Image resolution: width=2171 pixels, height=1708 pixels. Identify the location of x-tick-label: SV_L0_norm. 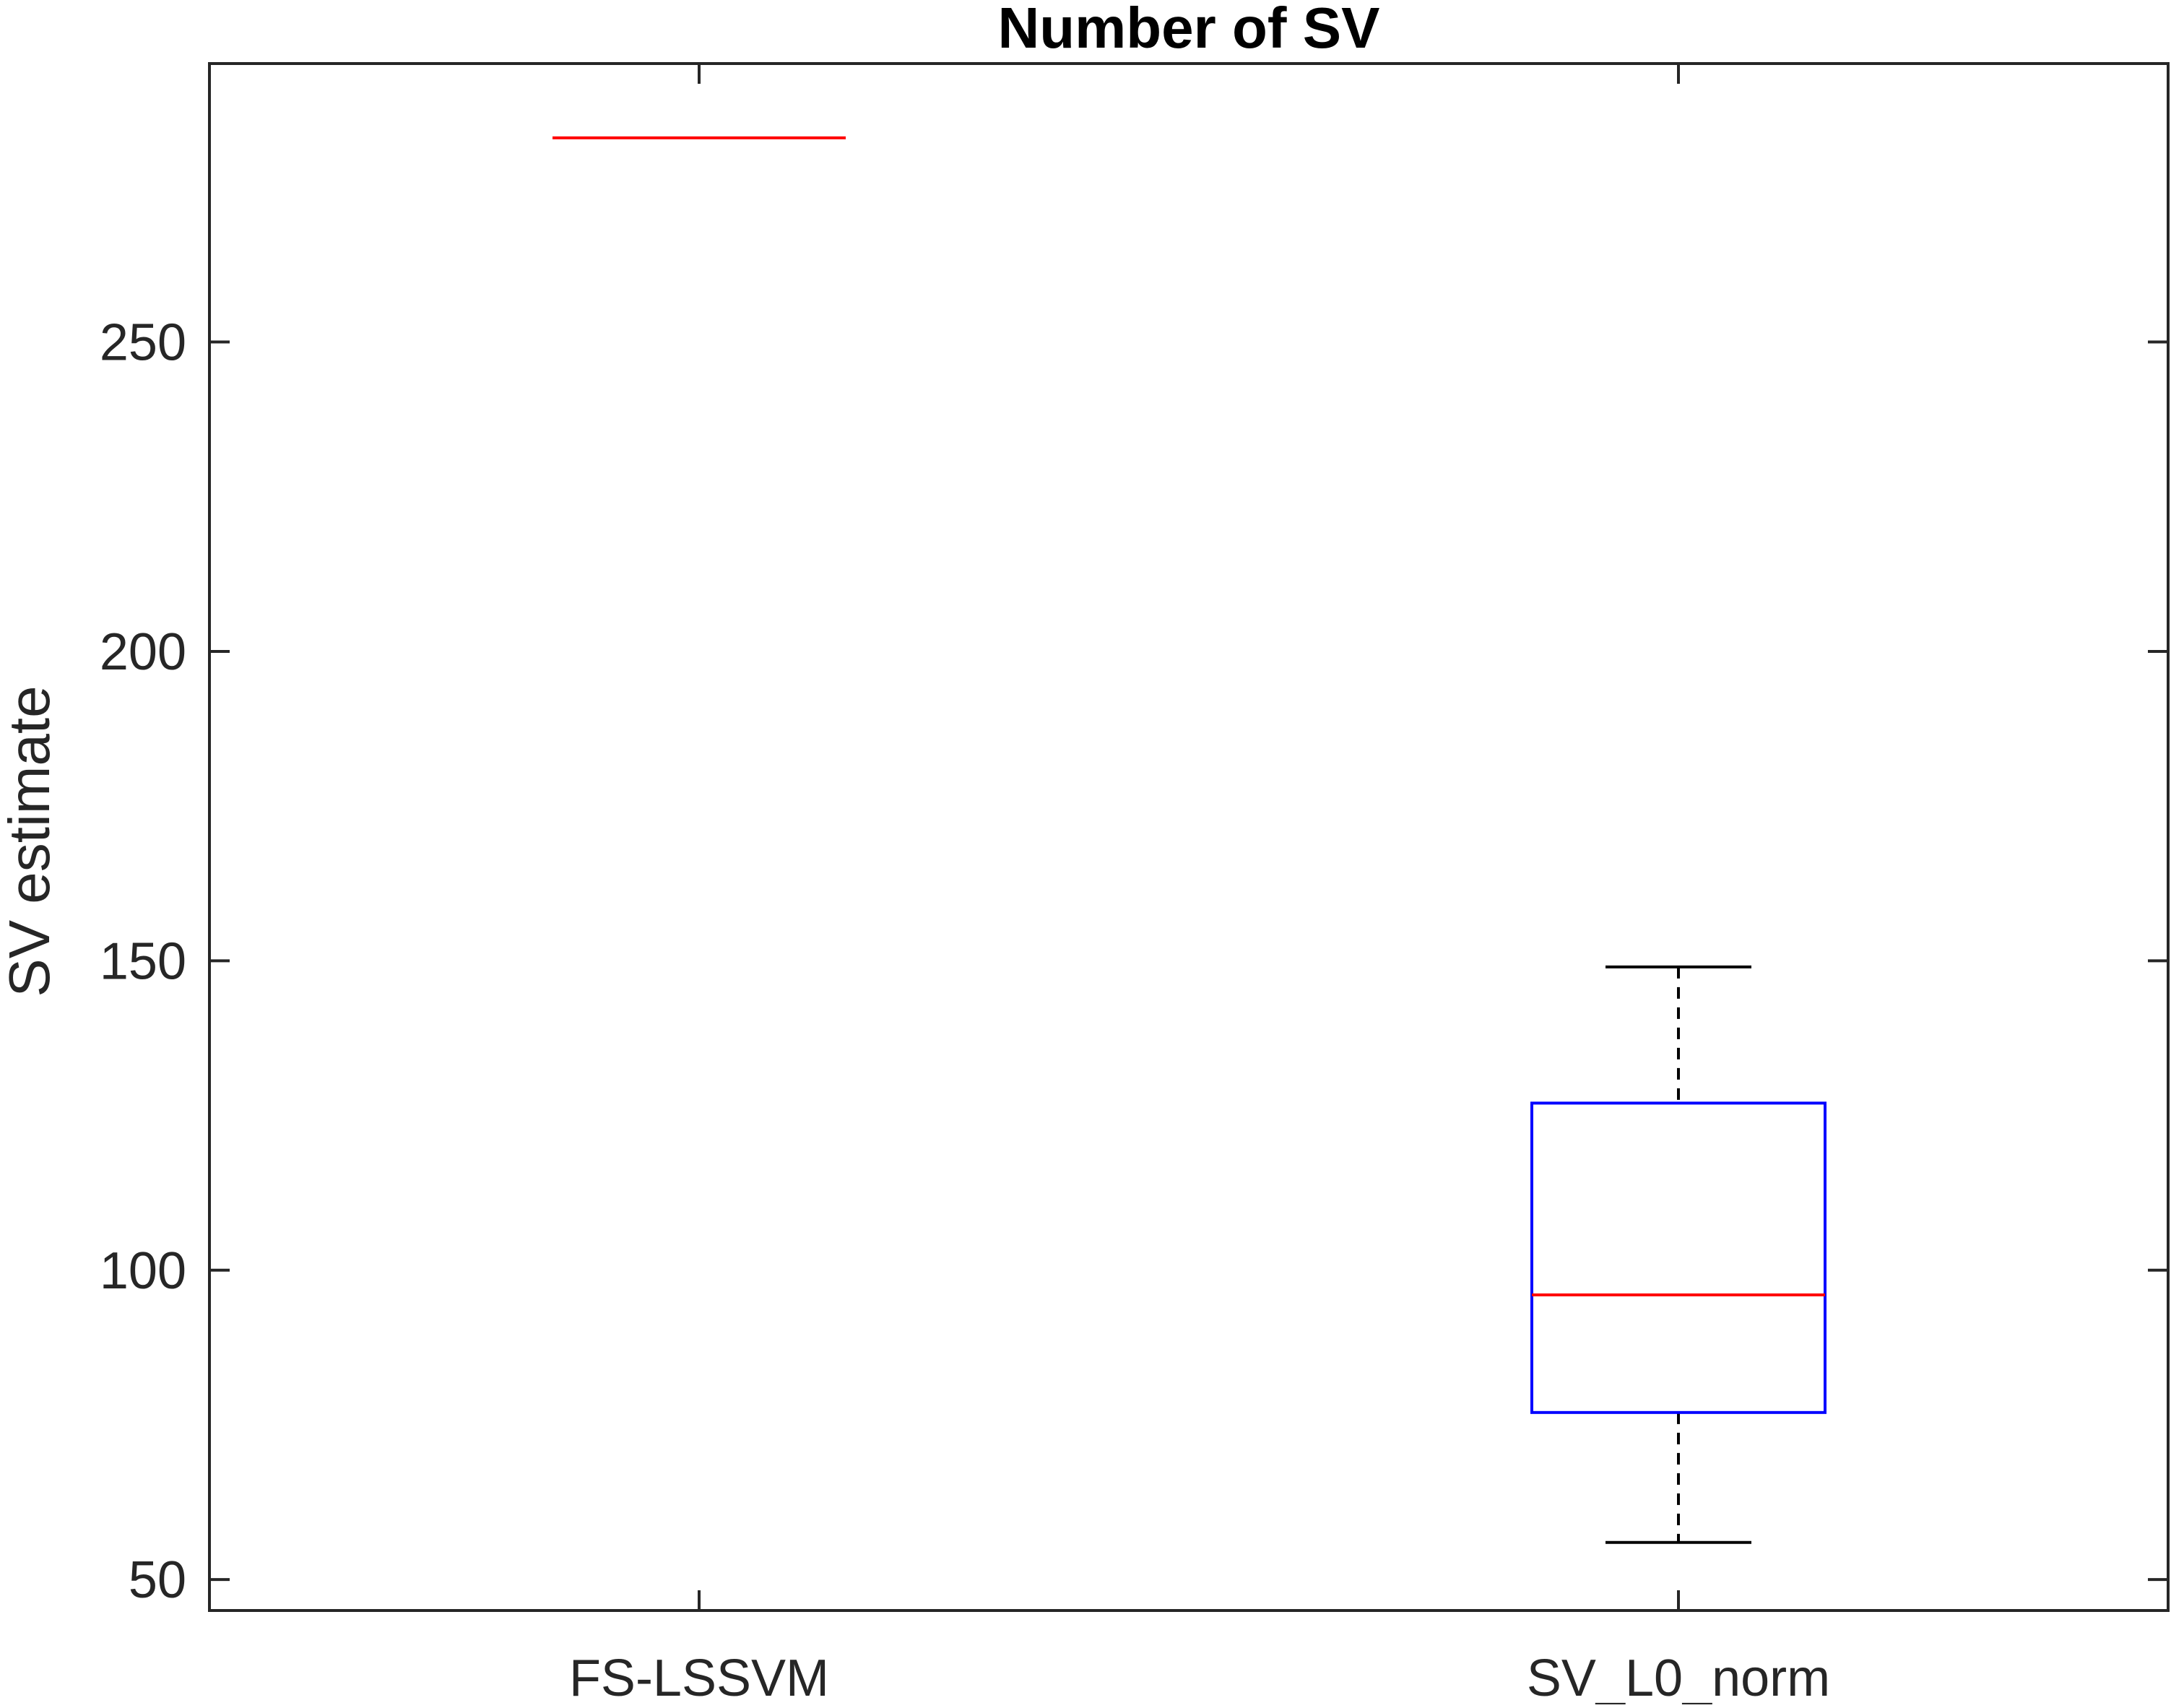
(1678, 1677).